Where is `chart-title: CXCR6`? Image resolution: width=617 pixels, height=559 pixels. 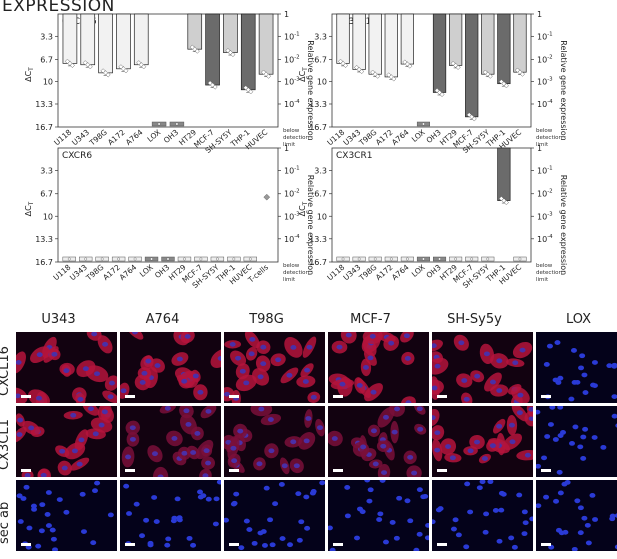
chart-title: CXCR6 is located at coordinates (77, 156).